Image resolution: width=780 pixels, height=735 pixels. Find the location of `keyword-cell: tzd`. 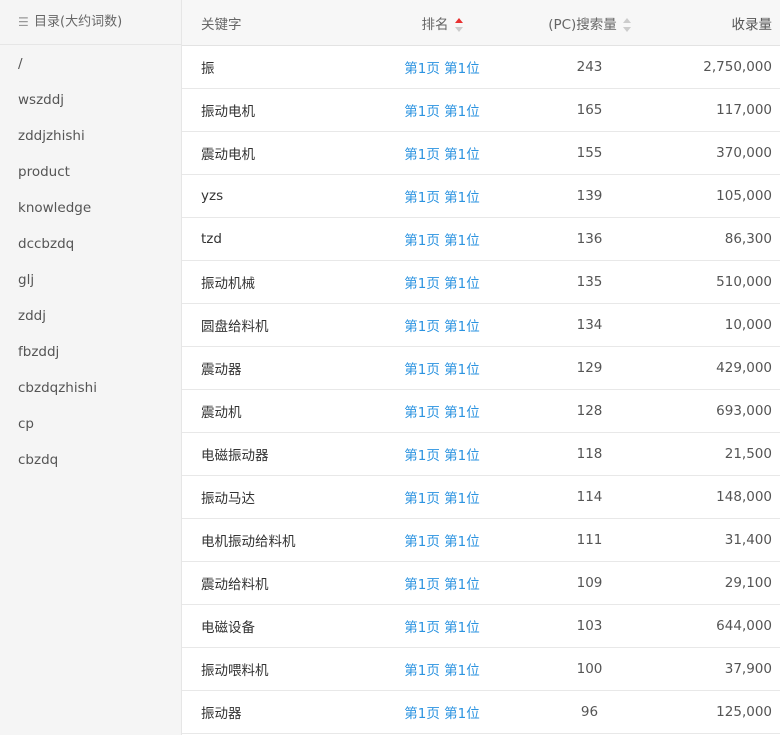

keyword-cell: tzd is located at coordinates (211, 239).